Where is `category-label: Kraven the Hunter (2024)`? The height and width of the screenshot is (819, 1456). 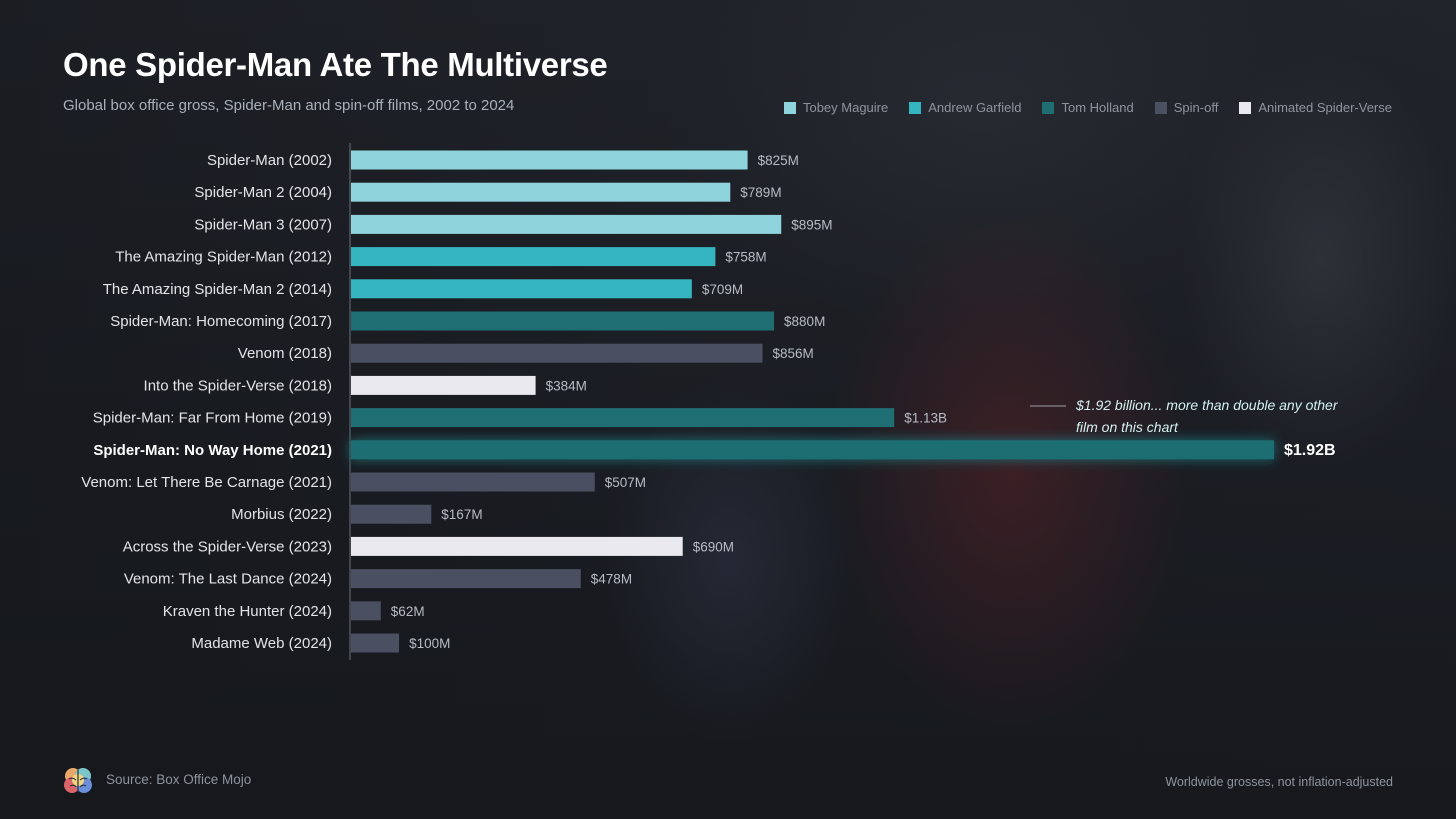
category-label: Kraven the Hunter (2024) is located at coordinates (247, 611).